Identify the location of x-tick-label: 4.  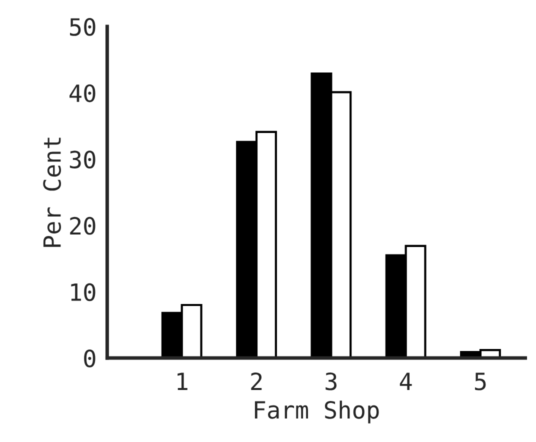
(406, 381).